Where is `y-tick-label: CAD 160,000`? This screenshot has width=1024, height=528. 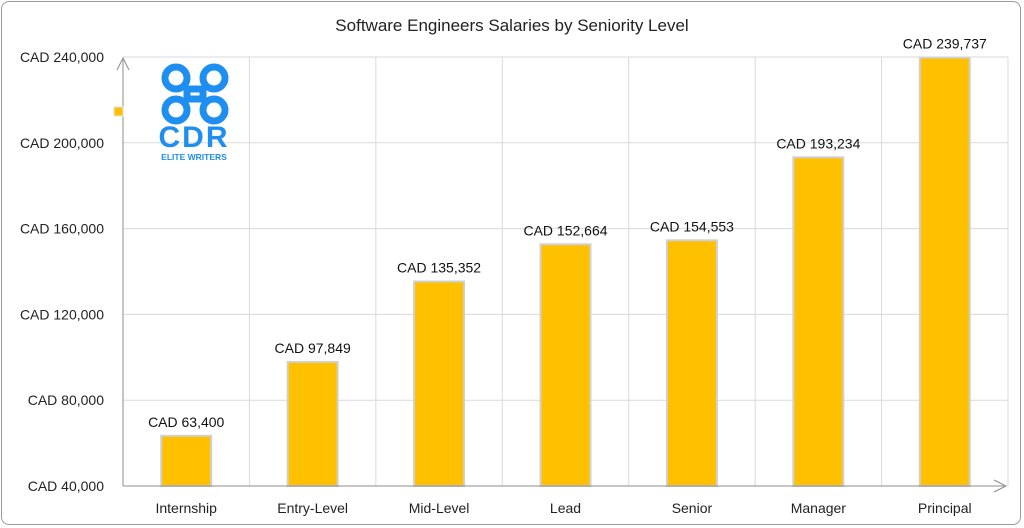 y-tick-label: CAD 160,000 is located at coordinates (62, 229).